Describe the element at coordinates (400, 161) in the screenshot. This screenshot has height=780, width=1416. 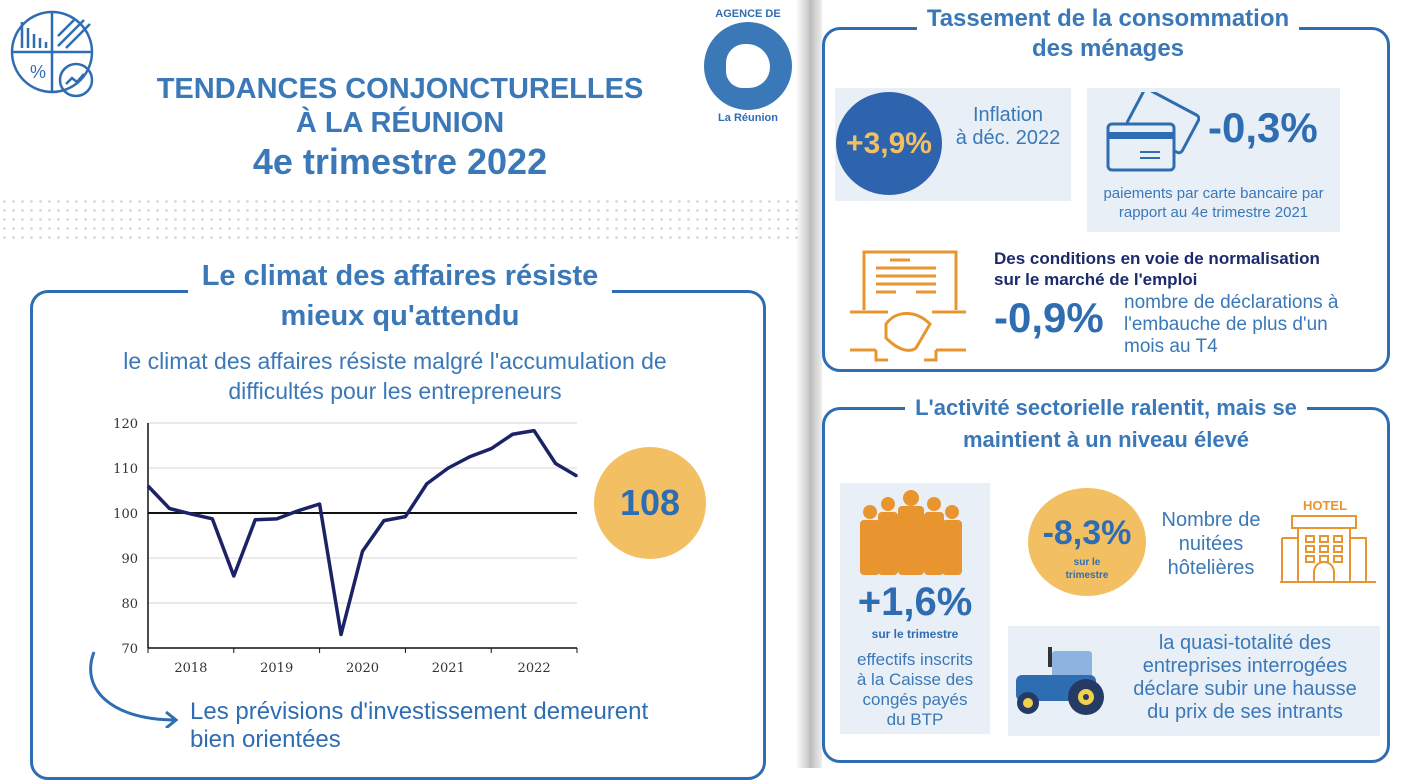
I see `header-period: 4e trimestre 2022` at that location.